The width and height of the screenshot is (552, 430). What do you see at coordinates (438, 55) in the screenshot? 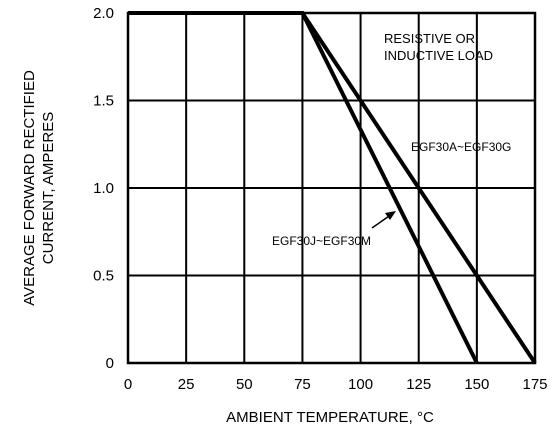
I see `load-annotation-line-2: INDUCTIVE LOAD` at bounding box center [438, 55].